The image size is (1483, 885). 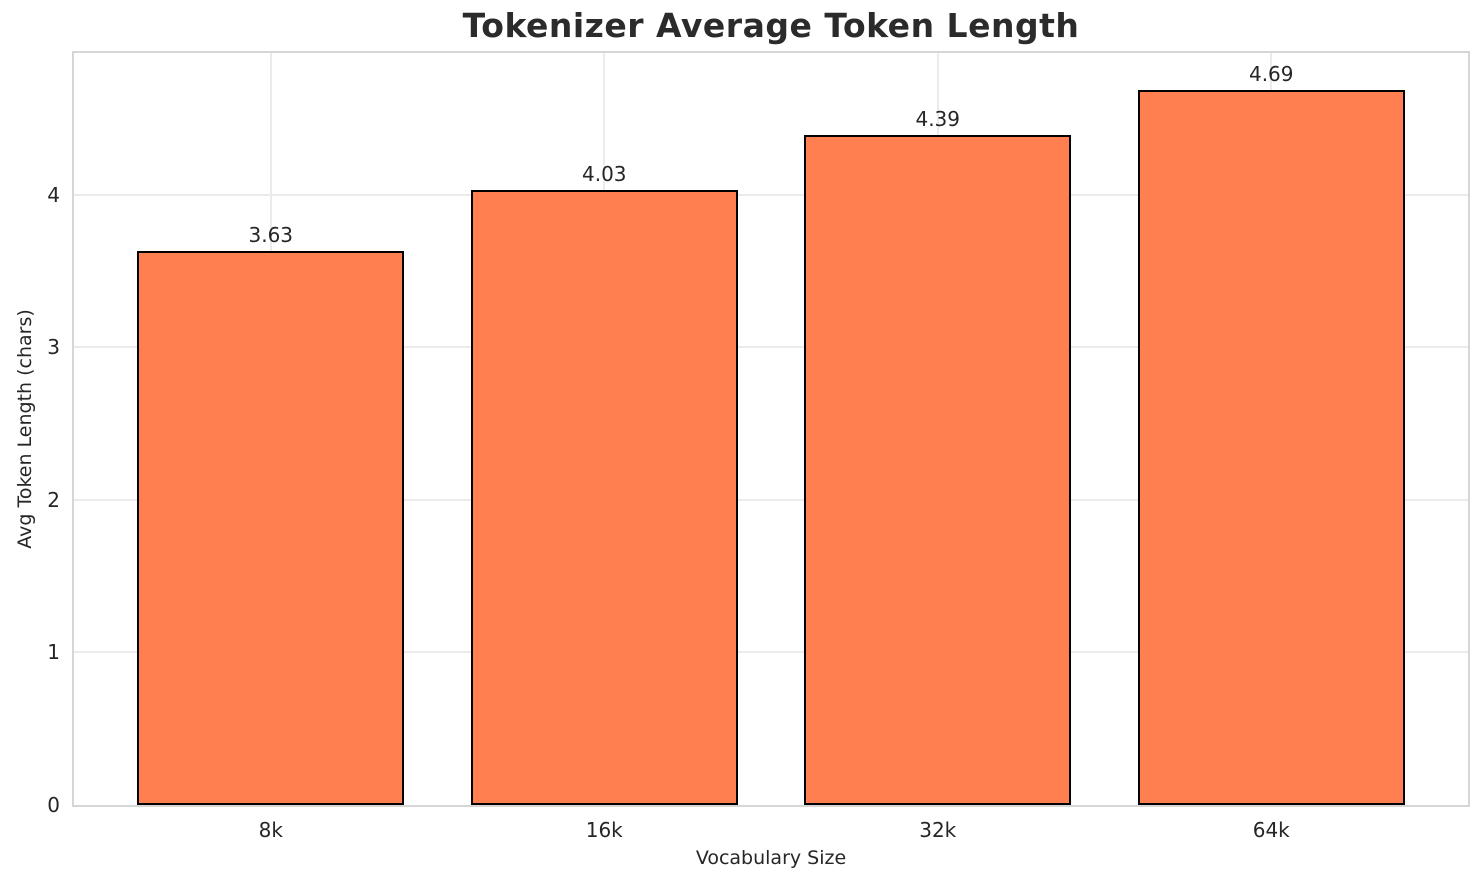 What do you see at coordinates (604, 174) in the screenshot?
I see `bar-value-label: 4.03` at bounding box center [604, 174].